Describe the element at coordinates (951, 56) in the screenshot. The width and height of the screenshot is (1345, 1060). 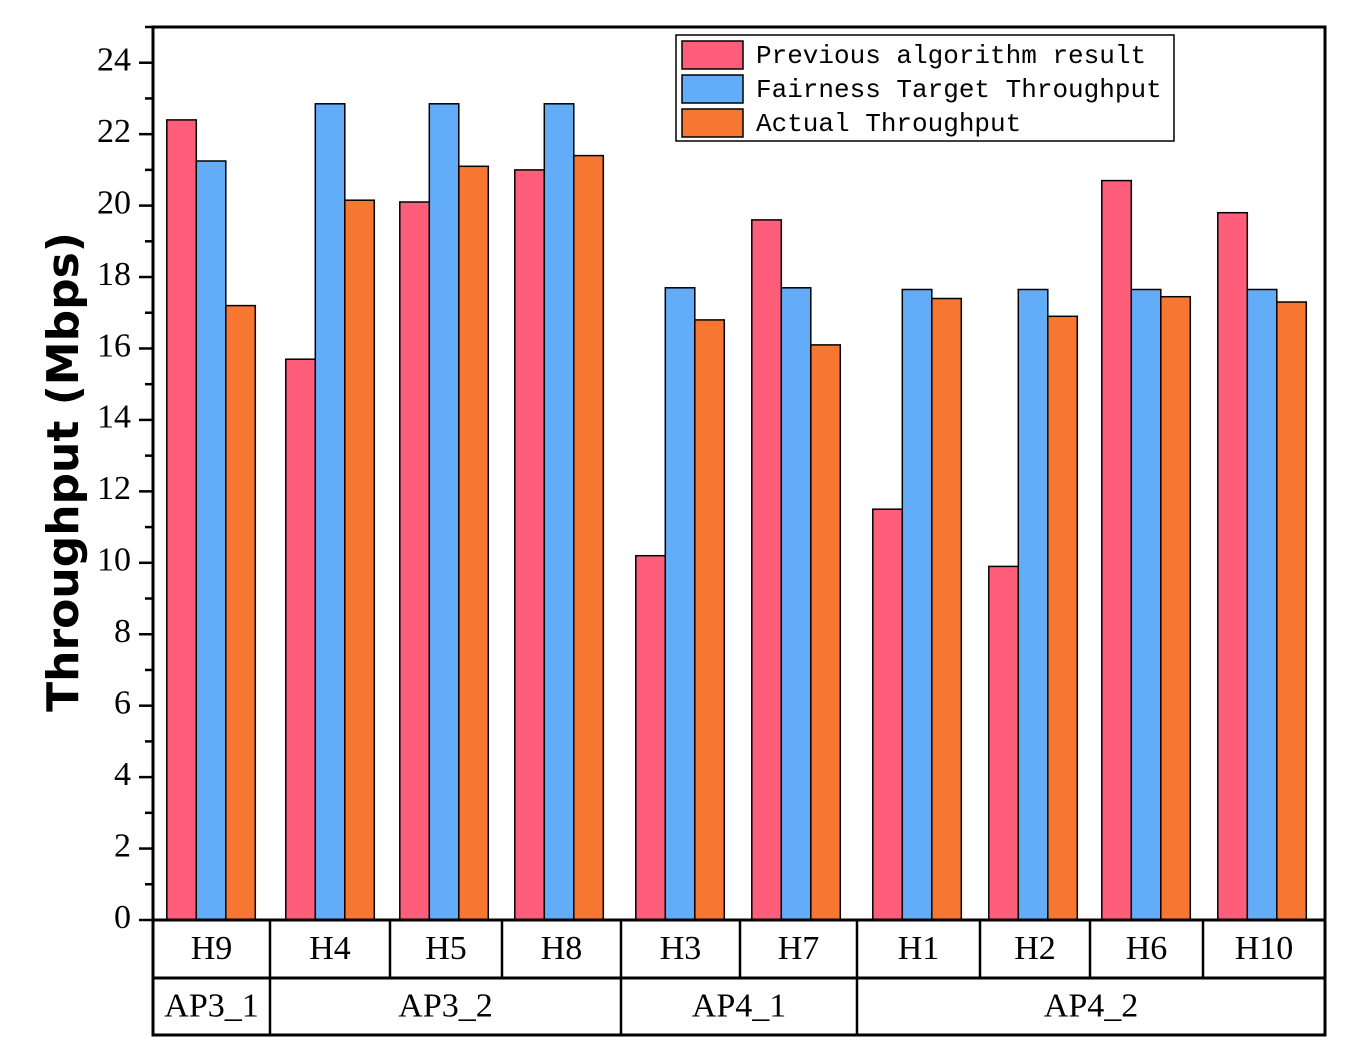
I see `legend-label-1: Previous algorithm result` at that location.